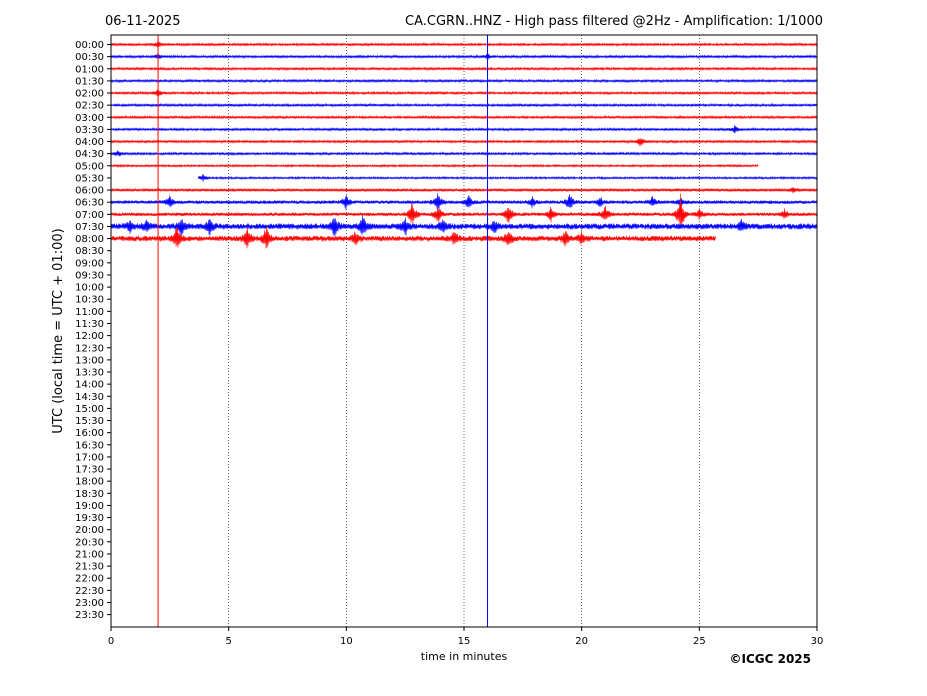 The image size is (927, 696). What do you see at coordinates (581, 641) in the screenshot?
I see `x-tick-label: 20` at bounding box center [581, 641].